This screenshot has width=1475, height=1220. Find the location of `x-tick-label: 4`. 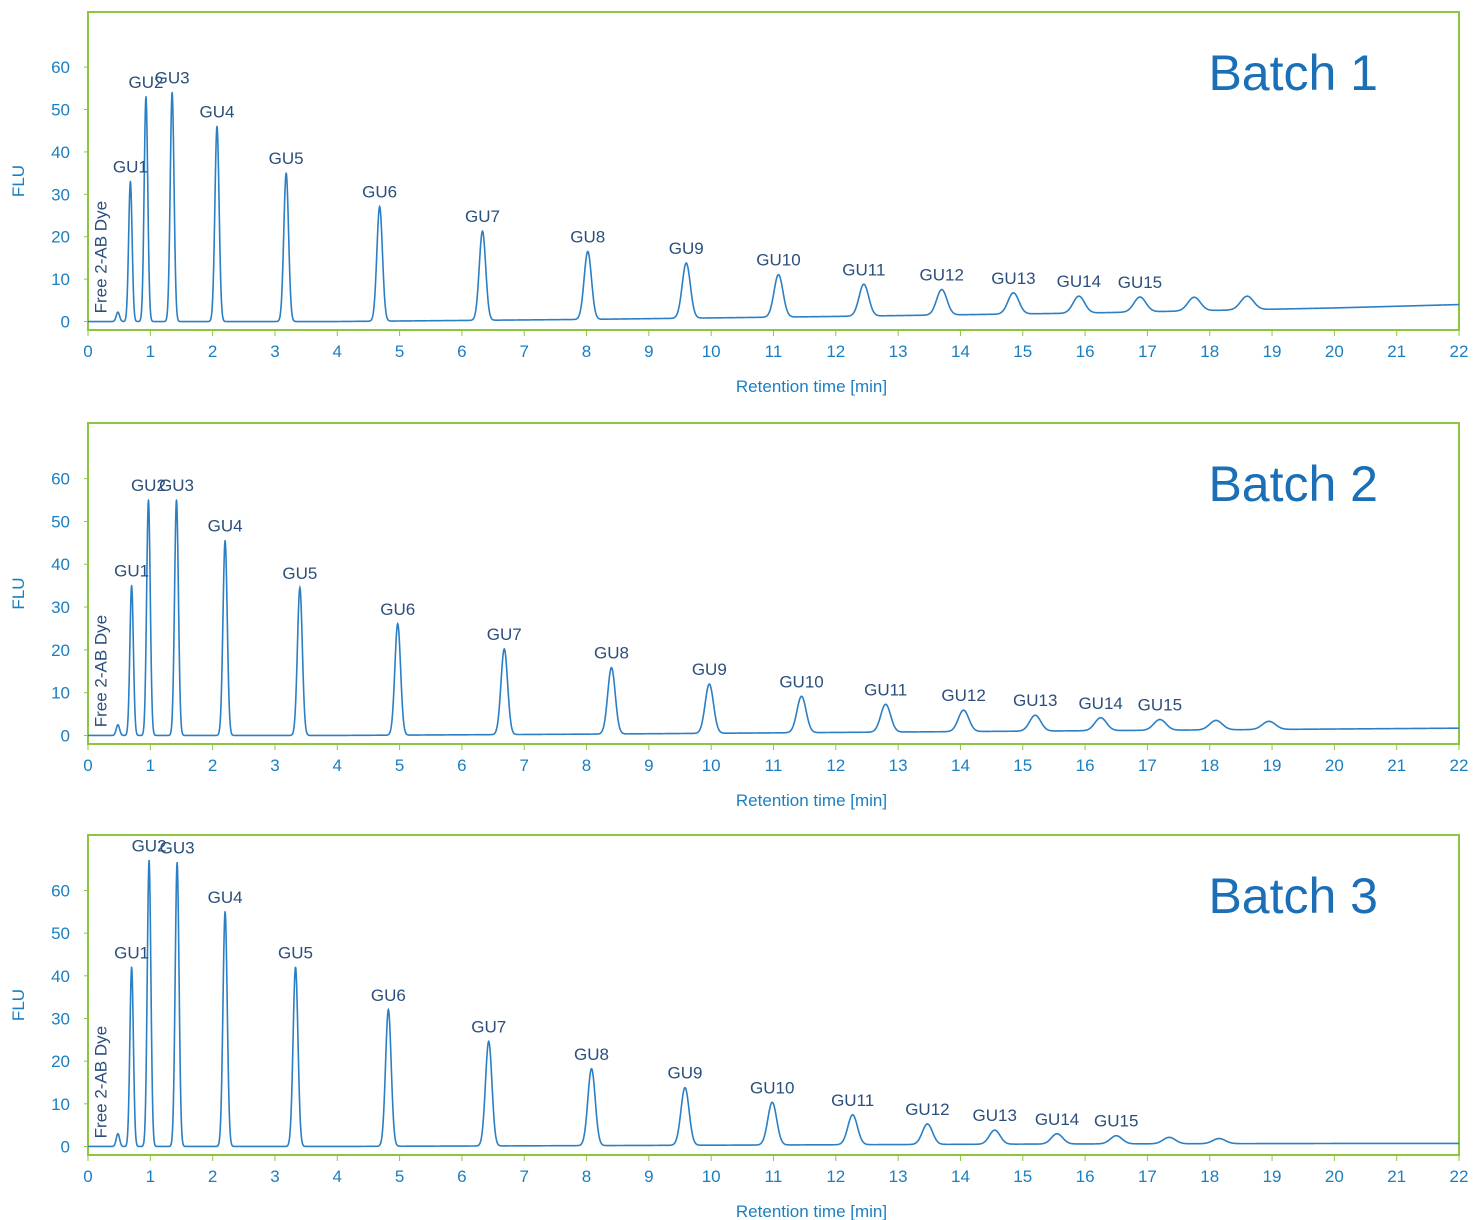

x-tick-label: 4 is located at coordinates (337, 351).